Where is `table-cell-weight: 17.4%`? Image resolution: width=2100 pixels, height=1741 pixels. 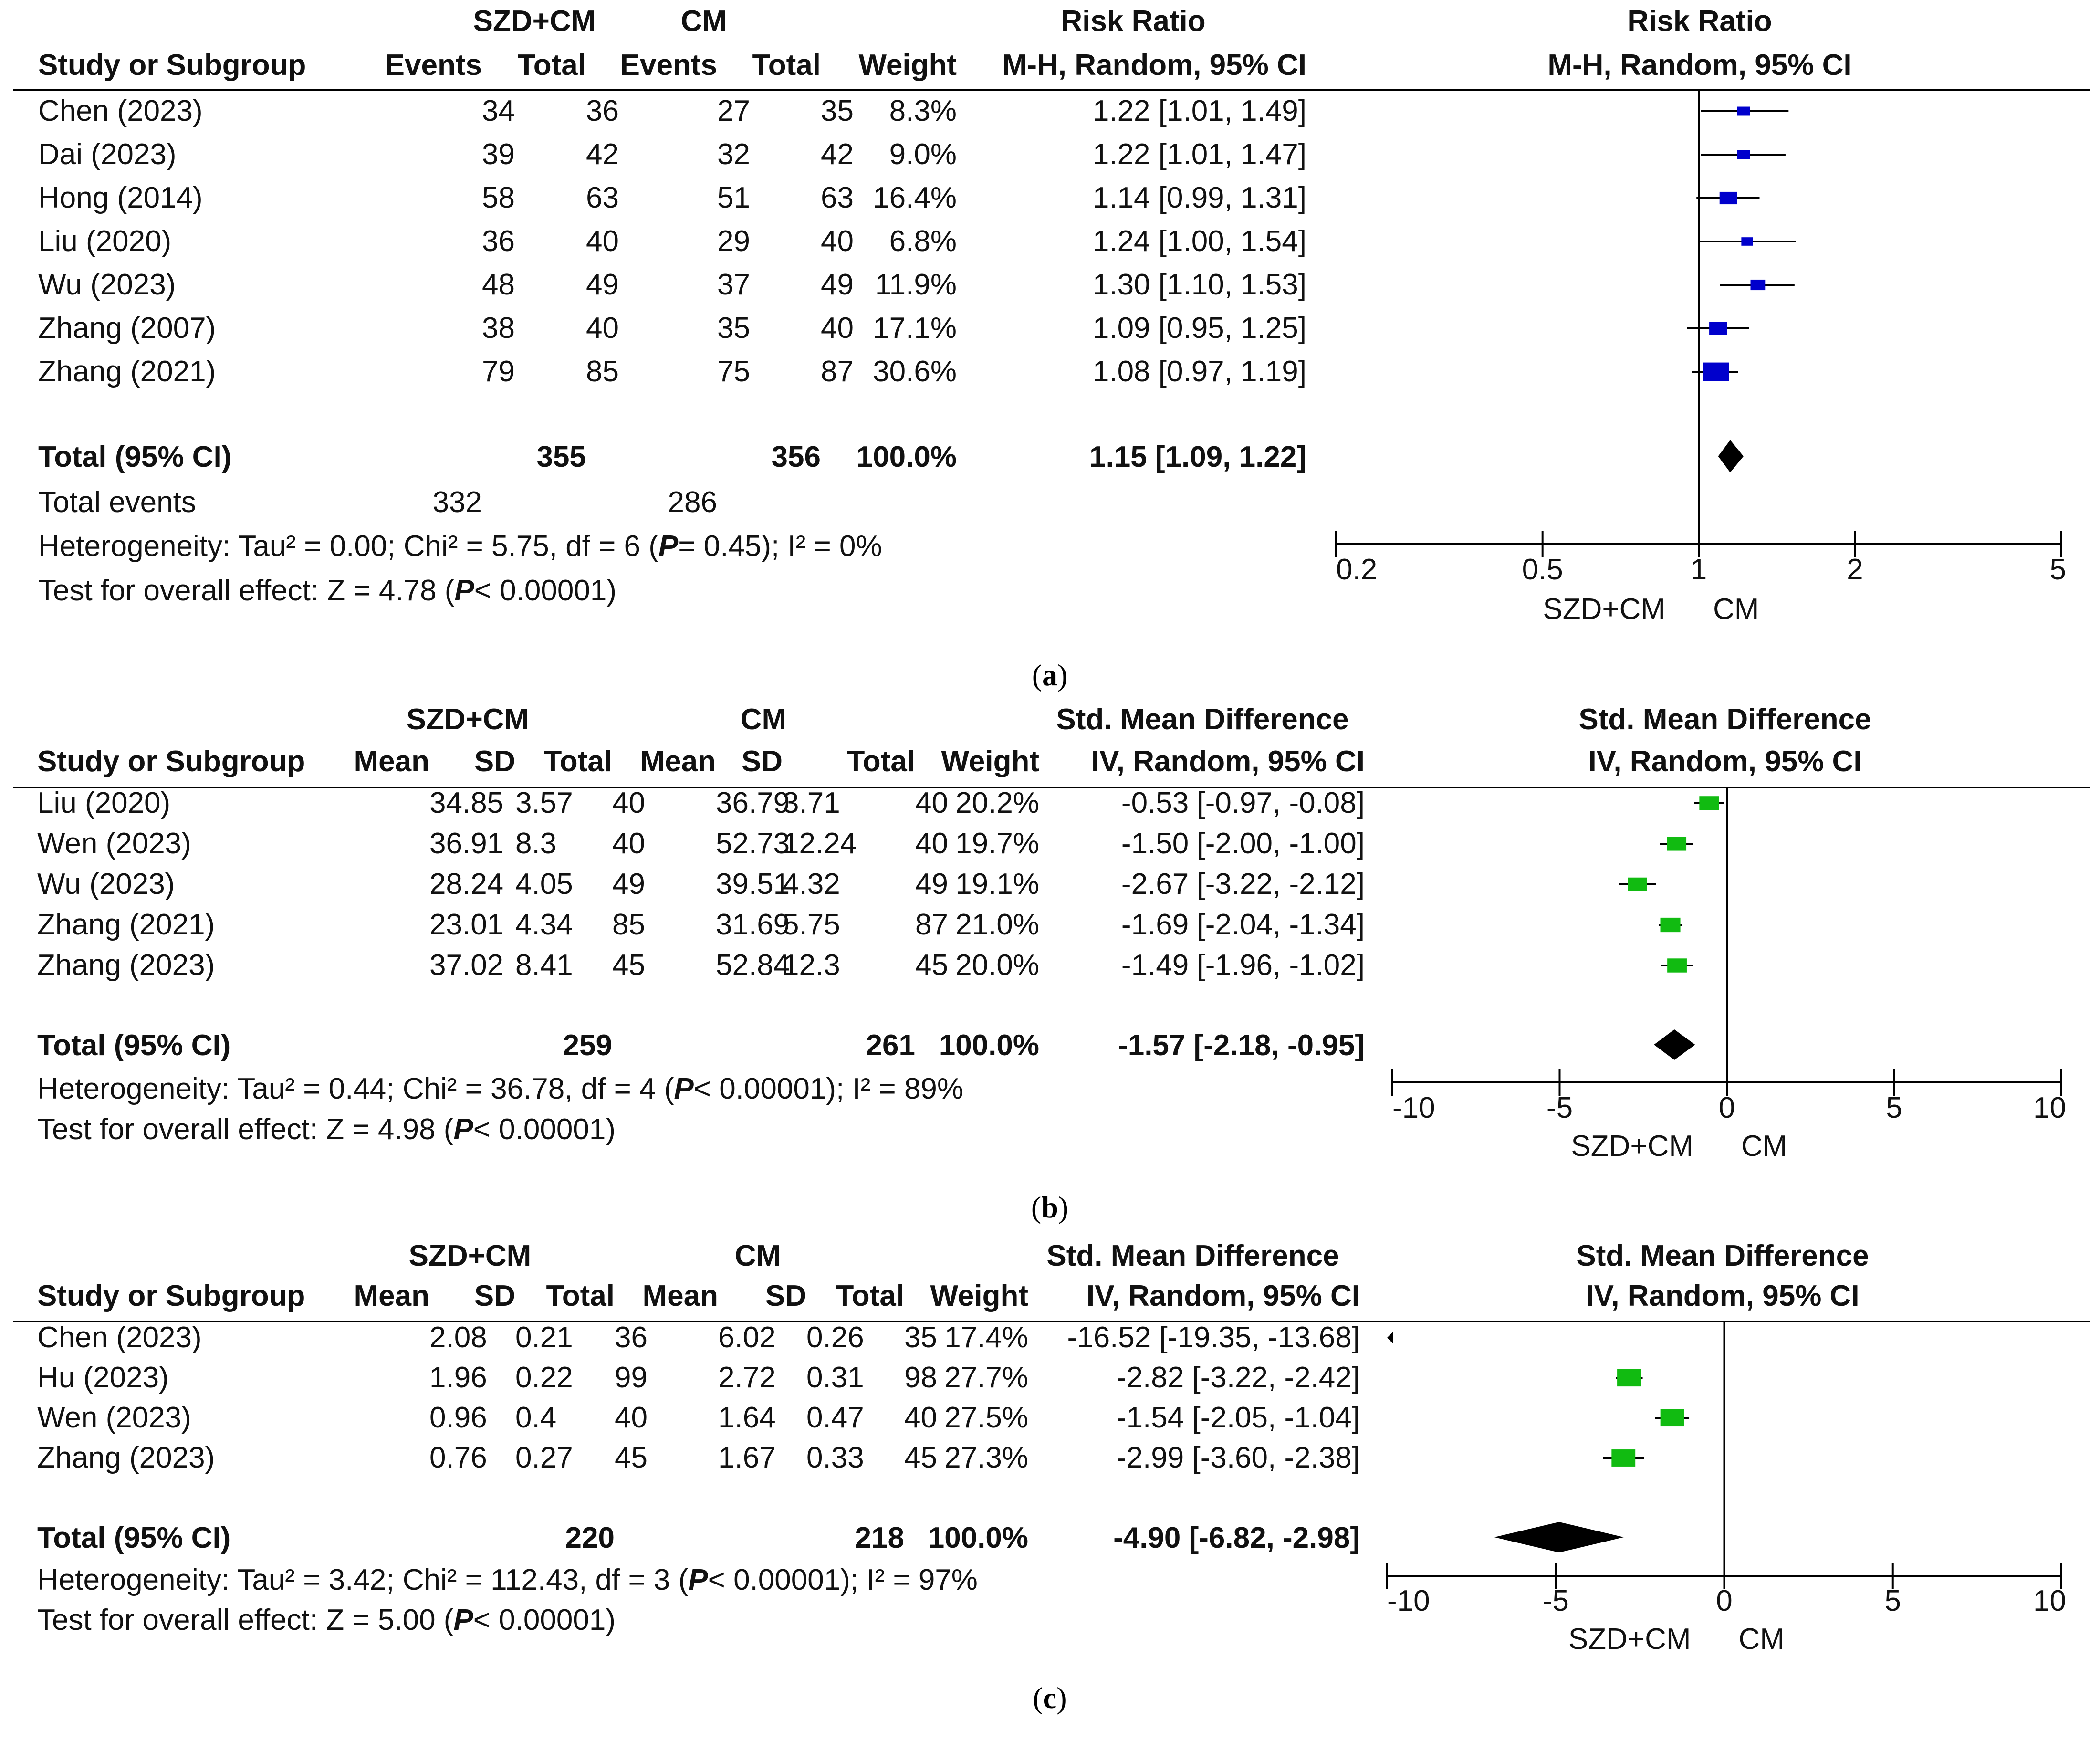 table-cell-weight: 17.4% is located at coordinates (986, 1337).